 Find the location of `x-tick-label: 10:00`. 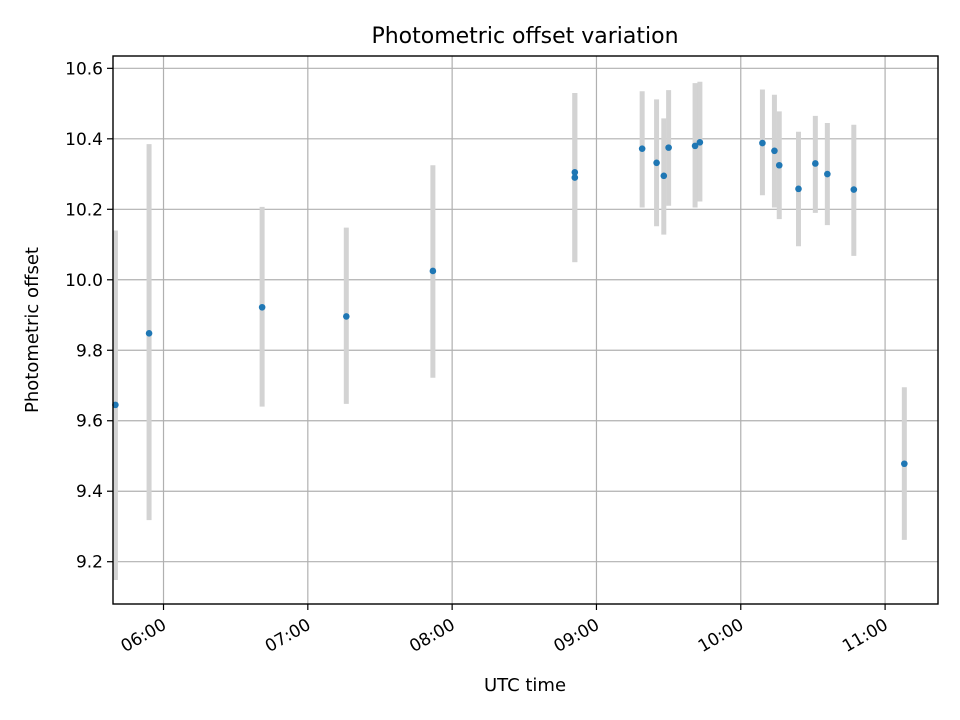

x-tick-label: 10:00 is located at coordinates (721, 636).